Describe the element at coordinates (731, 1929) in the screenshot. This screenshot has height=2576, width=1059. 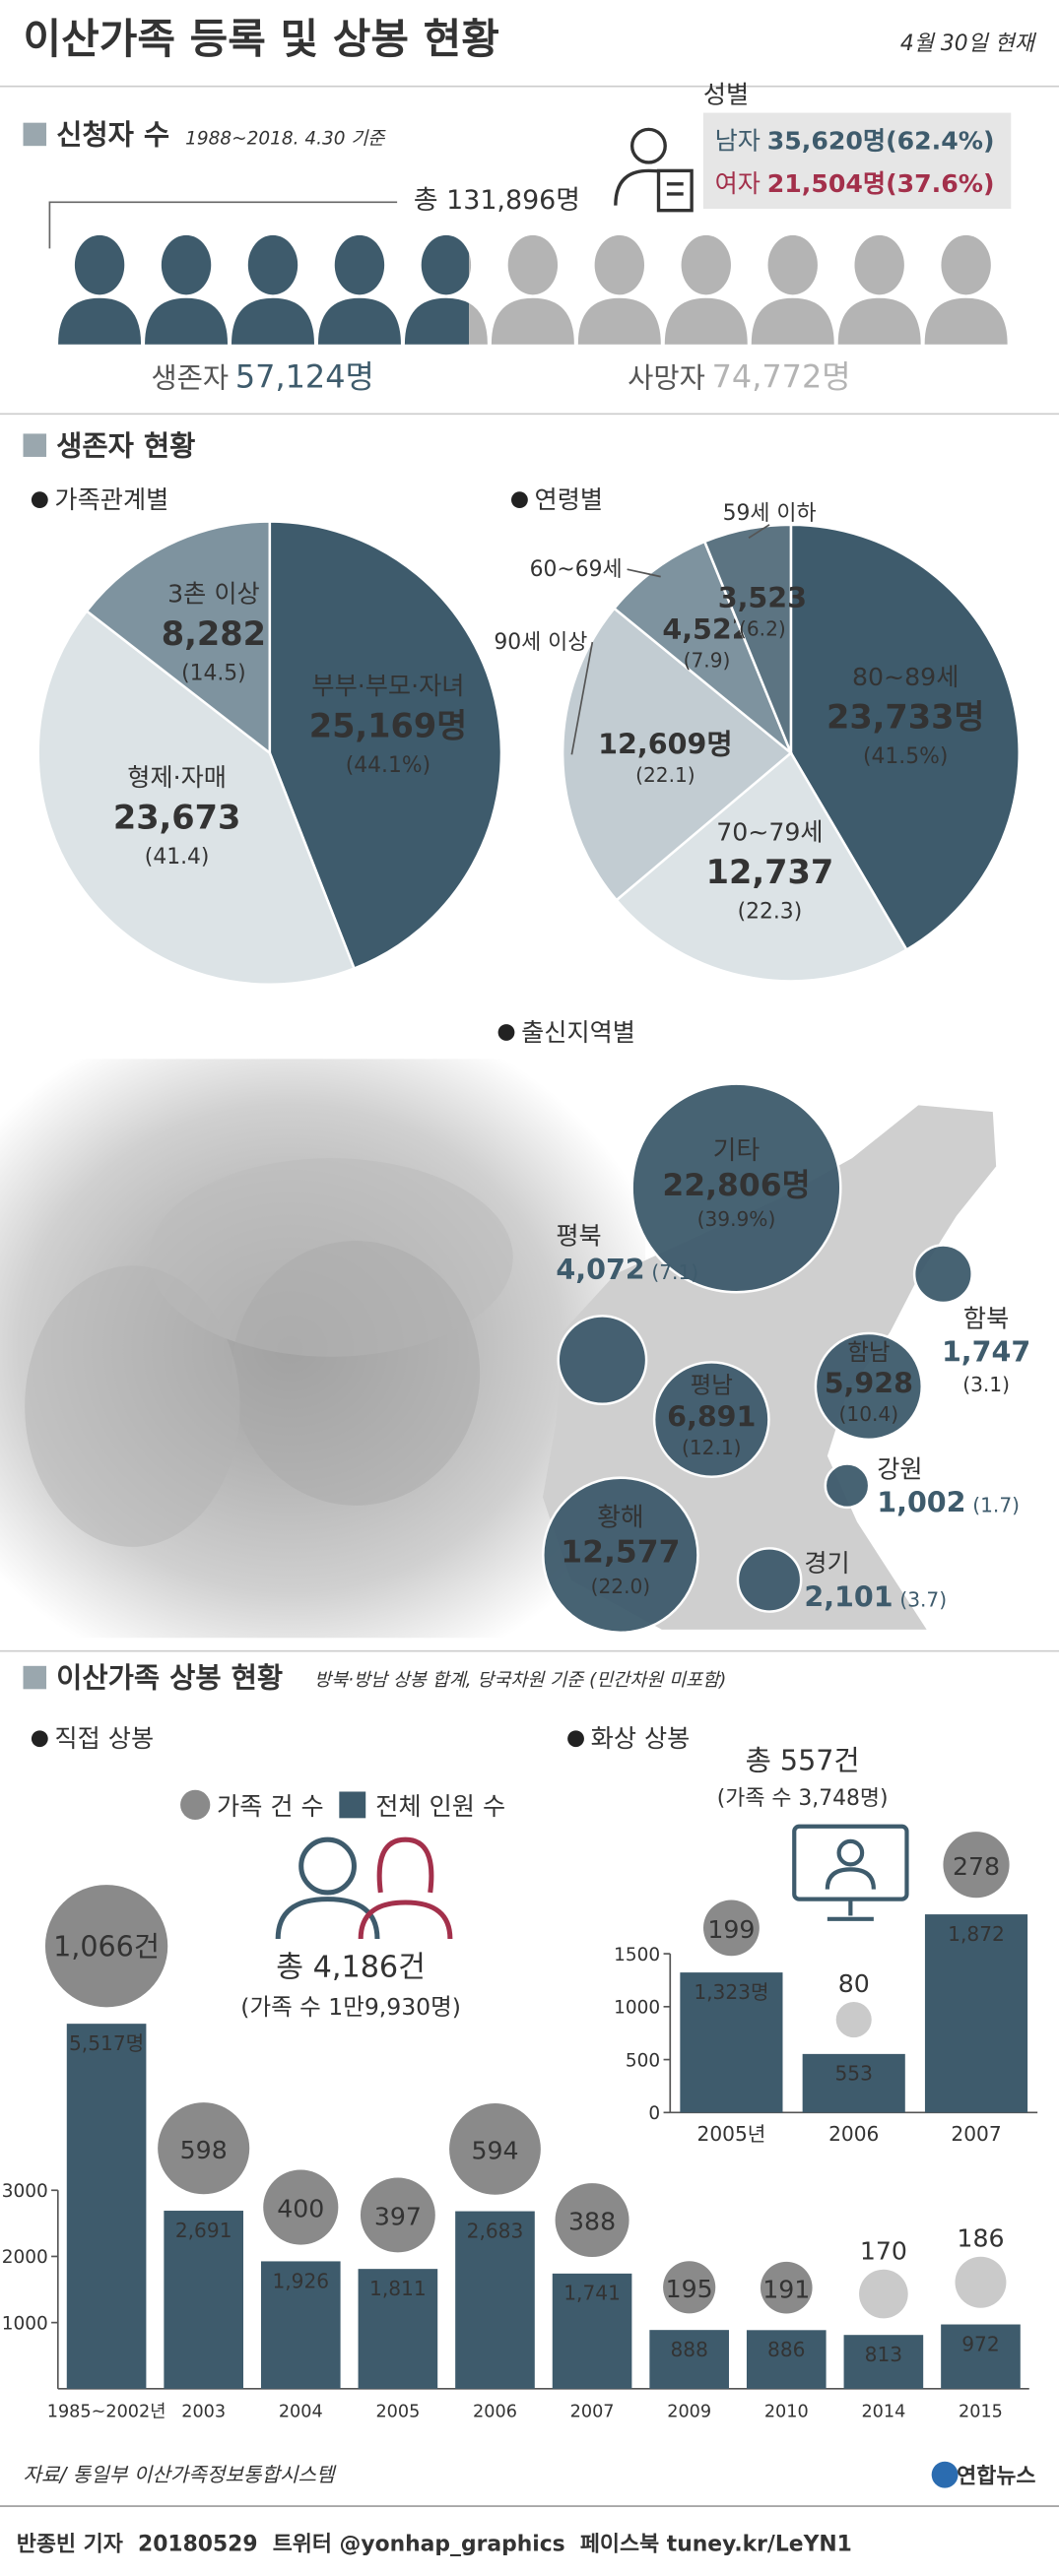
I see `family-label: 199` at that location.